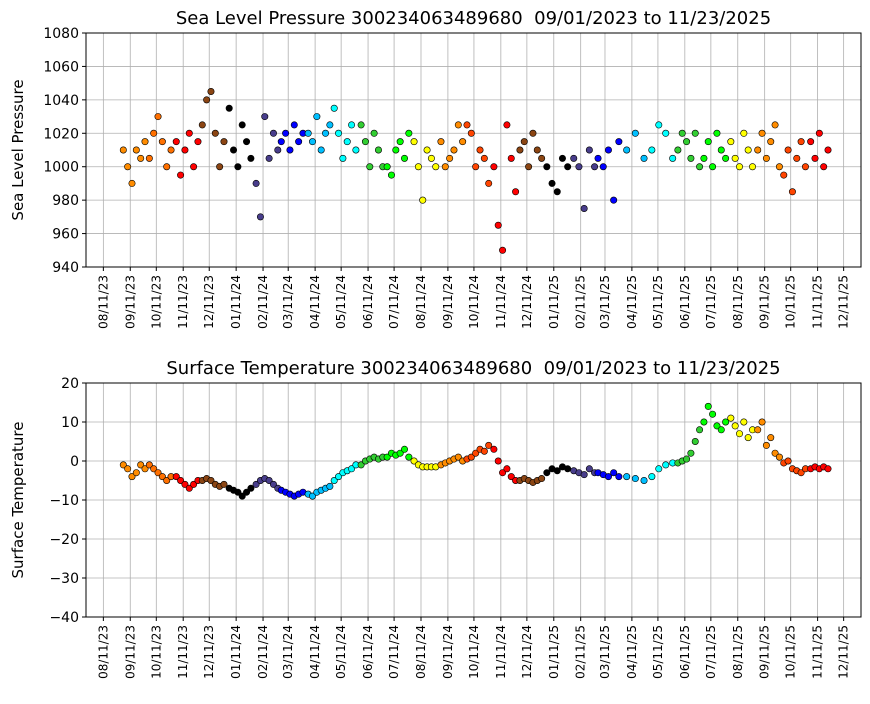 The image size is (870, 704). Describe the element at coordinates (711, 302) in the screenshot. I see `x-tick-label: 07/11/25` at that location.